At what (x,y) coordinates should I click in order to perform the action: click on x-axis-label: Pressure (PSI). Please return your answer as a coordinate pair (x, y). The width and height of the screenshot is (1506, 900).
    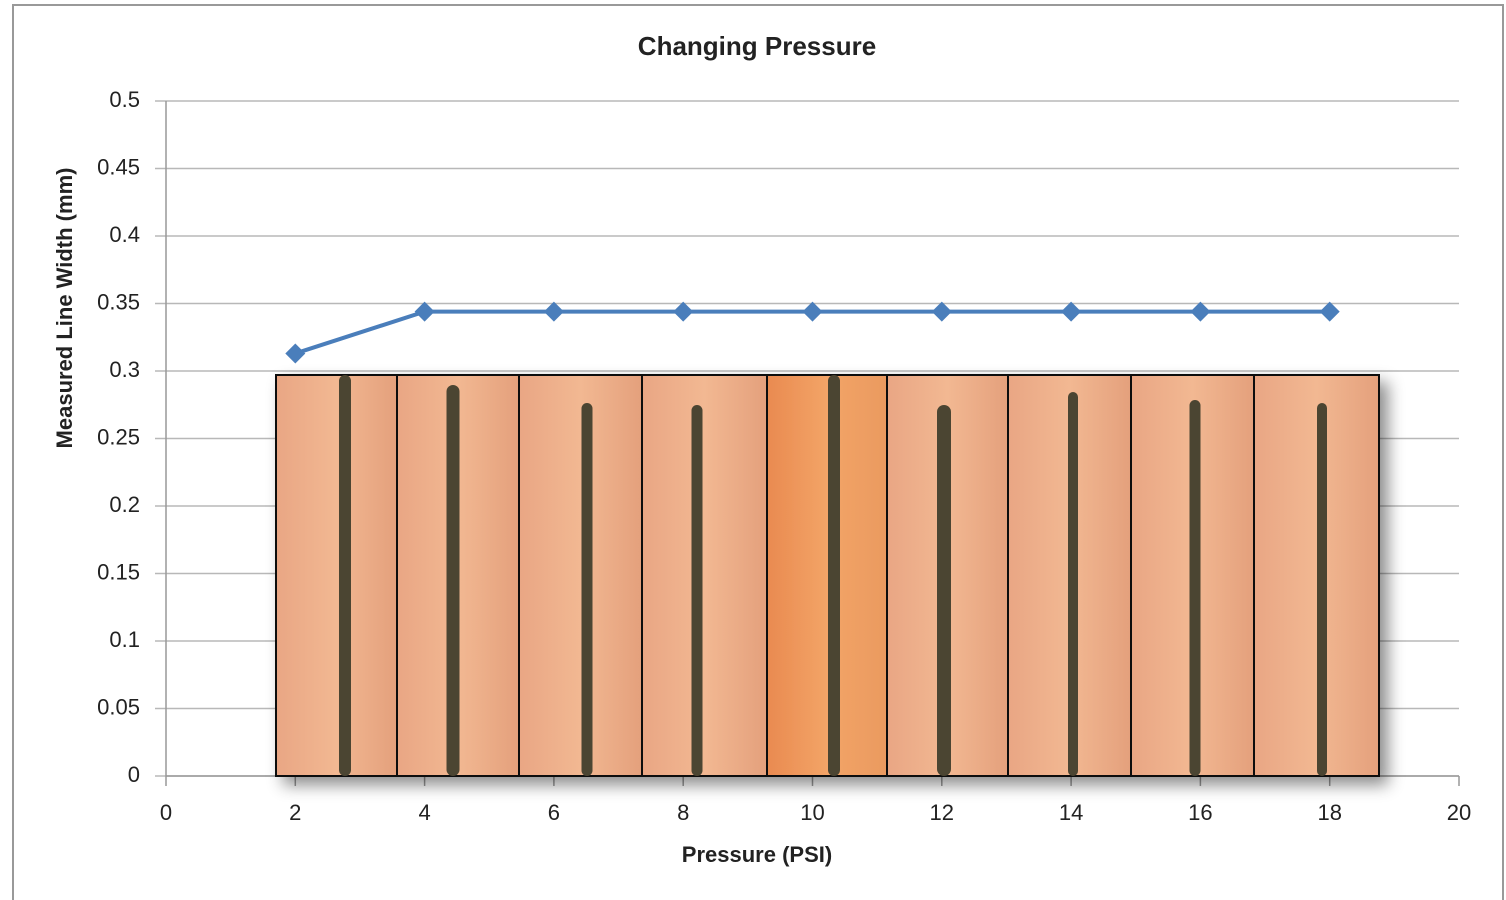
    Looking at the image, I should click on (757, 854).